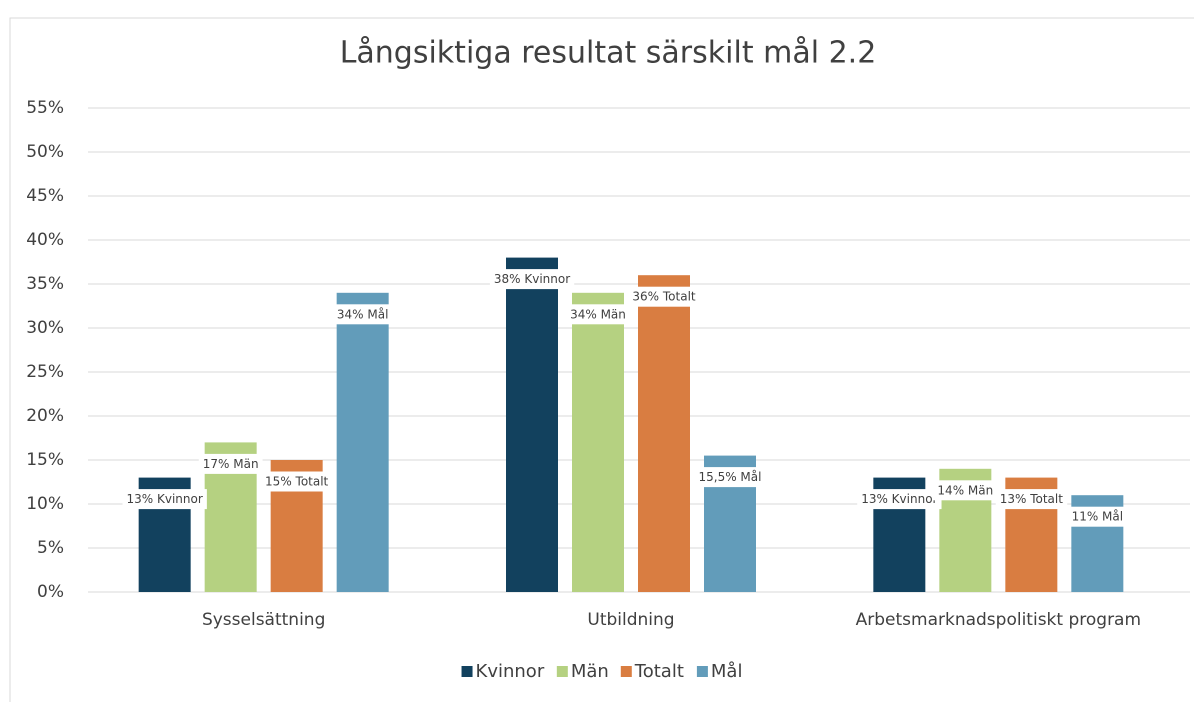 The height and width of the screenshot is (706, 1194). I want to click on data-label: 15% Totalt, so click(297, 482).